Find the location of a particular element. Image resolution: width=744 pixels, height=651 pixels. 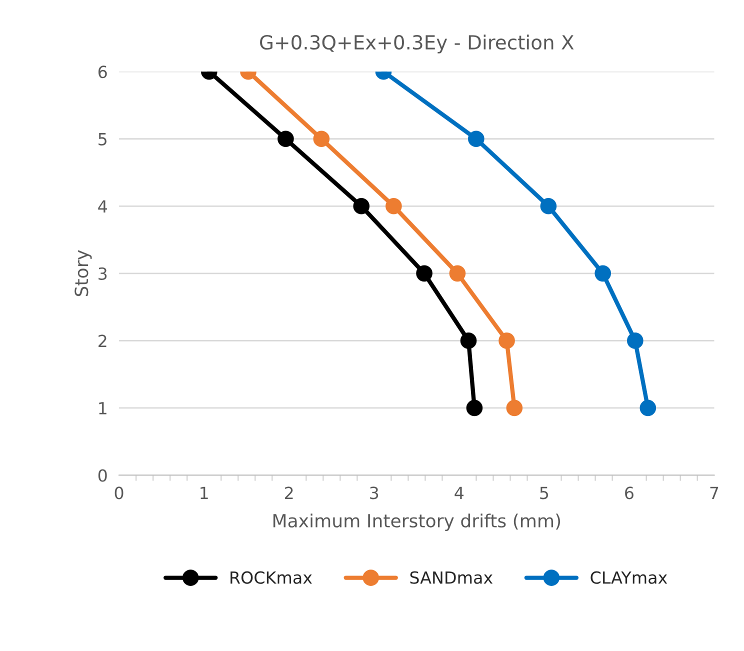

chart-title: G+0.3Q+Ex+0.3Ey - Direction X is located at coordinates (417, 44).